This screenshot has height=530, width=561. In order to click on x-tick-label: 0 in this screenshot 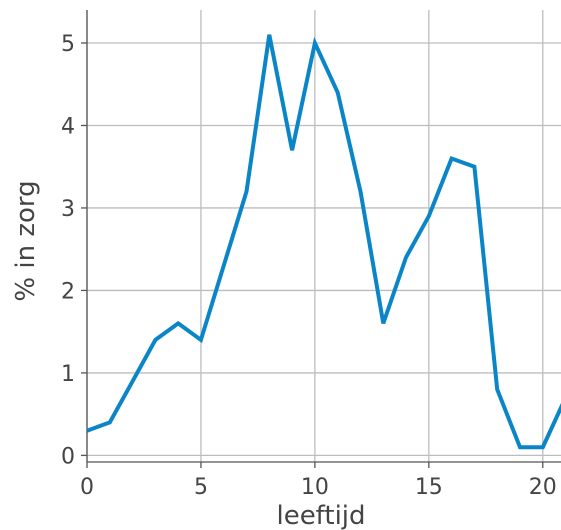, I will do `click(87, 487)`.